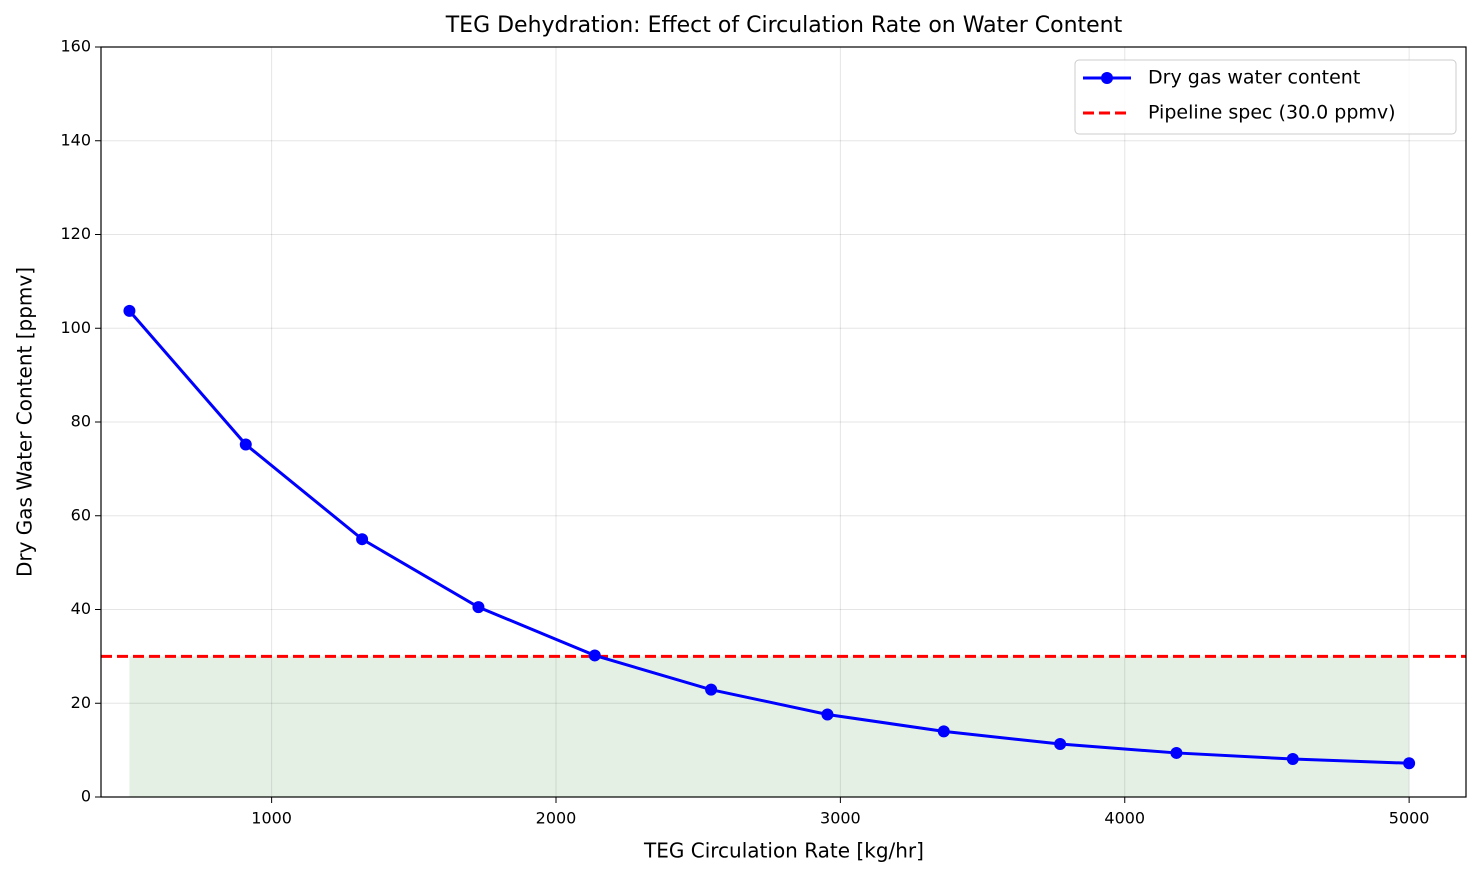  I want to click on y-tick-label: 60, so click(81, 514).